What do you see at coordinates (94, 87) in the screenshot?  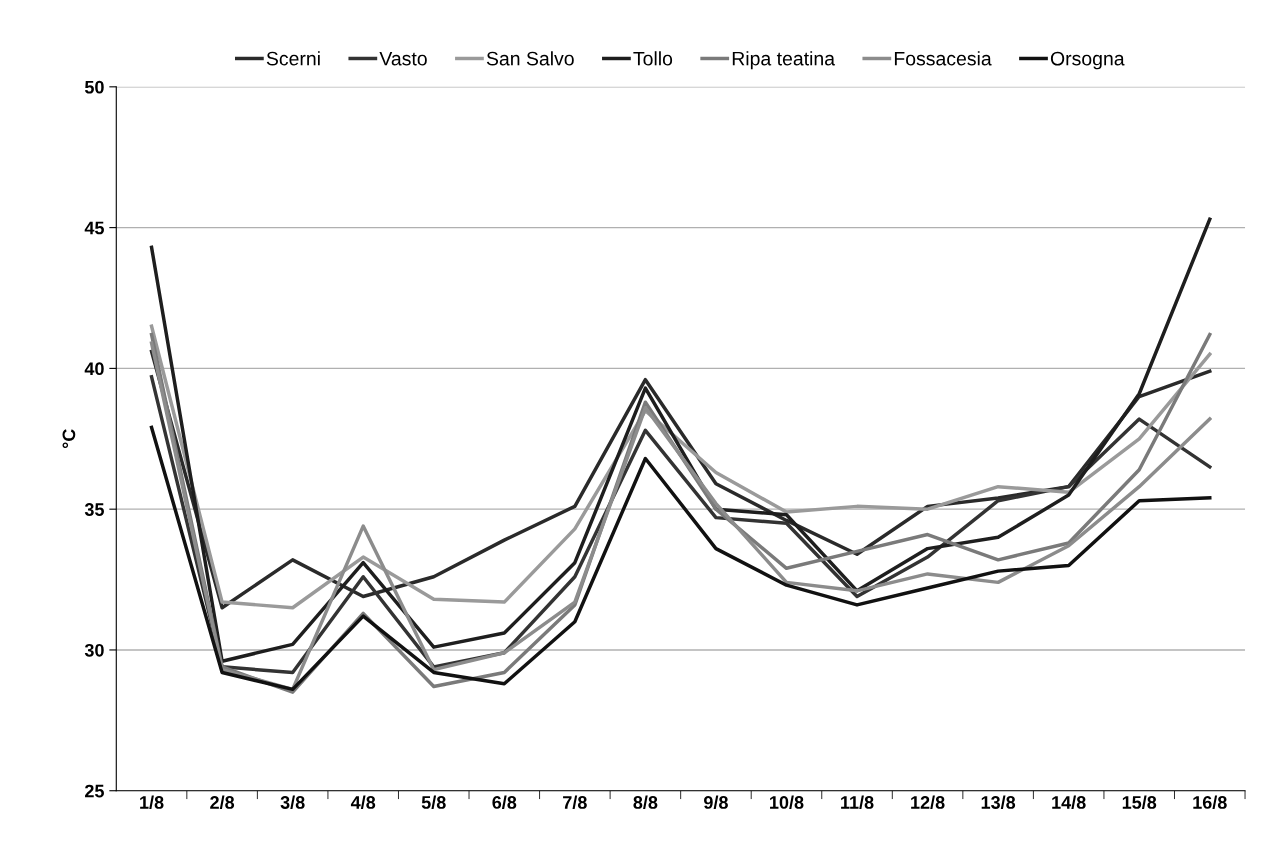 I see `y-tick-label: 50` at bounding box center [94, 87].